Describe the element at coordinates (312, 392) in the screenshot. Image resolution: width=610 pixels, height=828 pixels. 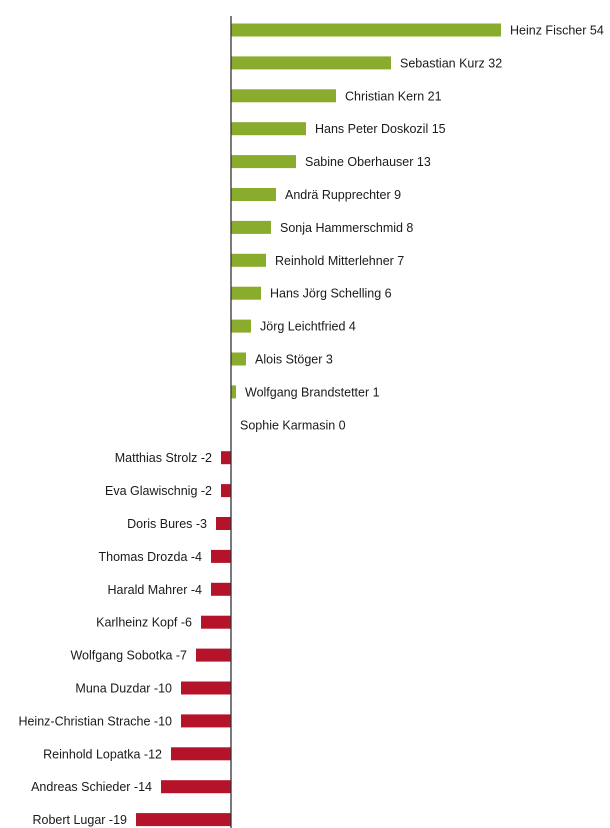
I see `bar-label: Wolfgang Brandstetter 1` at that location.